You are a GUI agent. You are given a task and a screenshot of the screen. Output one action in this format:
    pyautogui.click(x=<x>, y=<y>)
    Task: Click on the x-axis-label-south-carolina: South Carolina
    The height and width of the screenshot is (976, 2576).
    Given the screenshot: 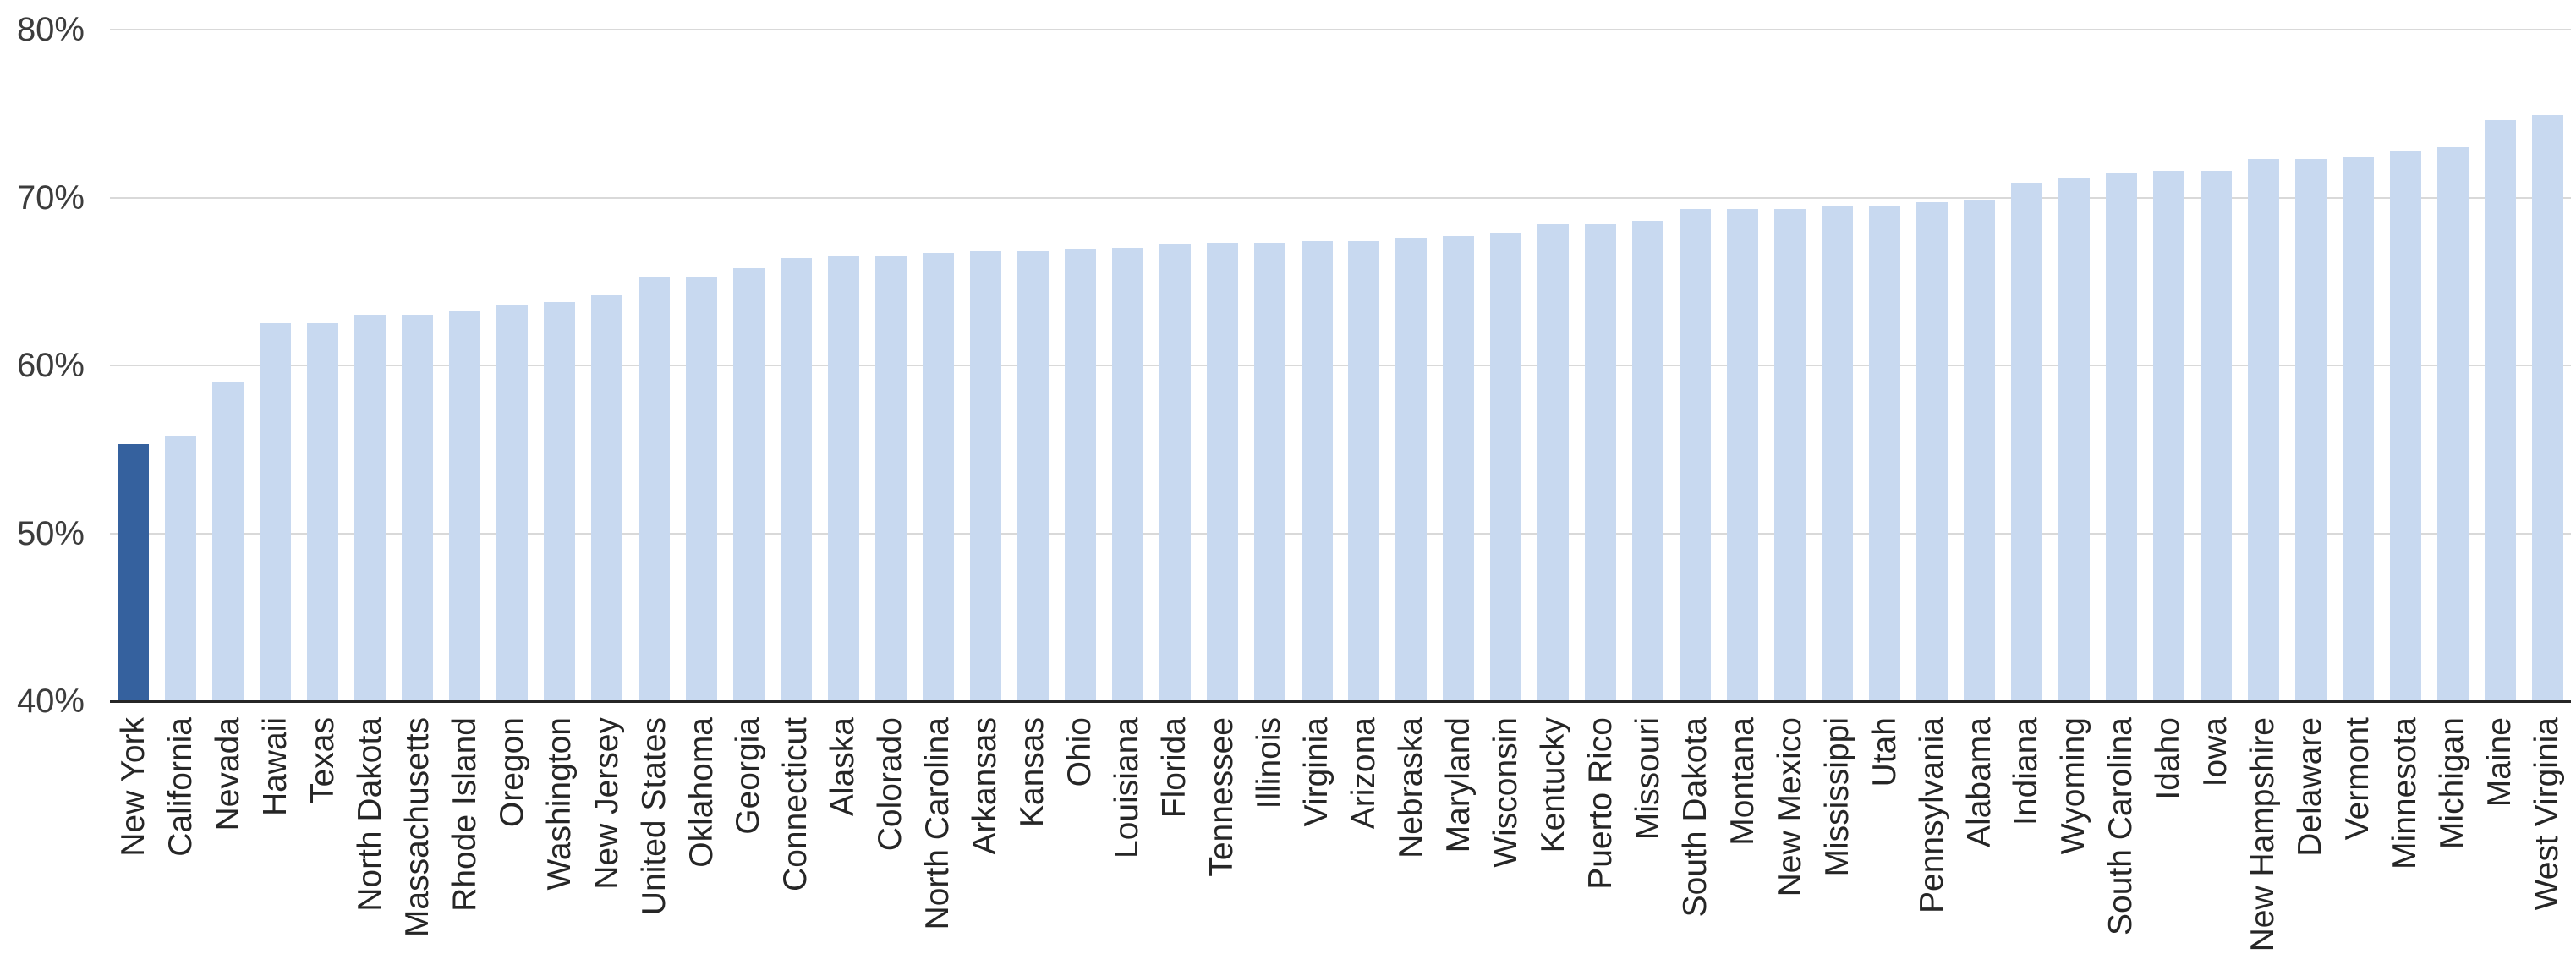 What is the action you would take?
    pyautogui.click(x=2120, y=826)
    